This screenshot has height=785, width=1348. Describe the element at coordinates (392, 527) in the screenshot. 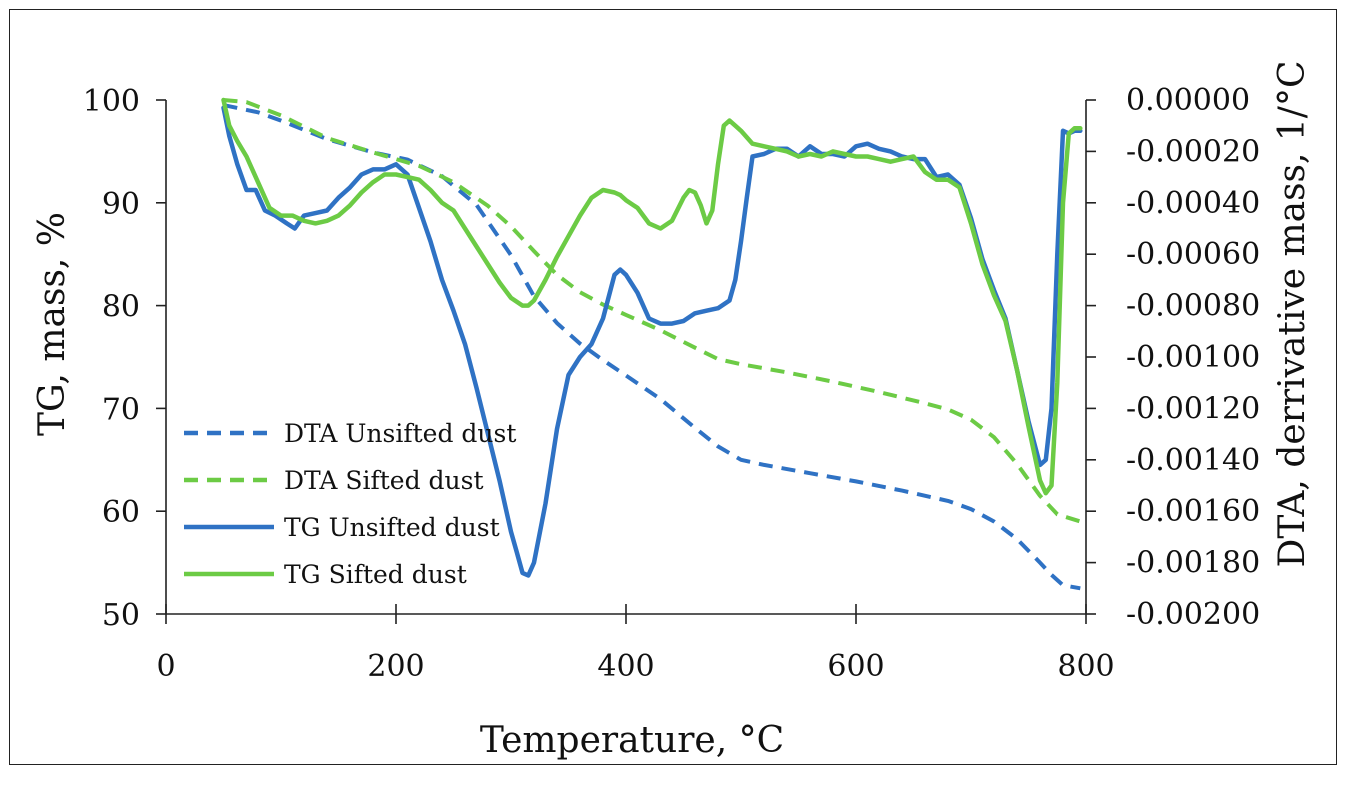

I see `legend-label: TG Unsifted dust` at that location.